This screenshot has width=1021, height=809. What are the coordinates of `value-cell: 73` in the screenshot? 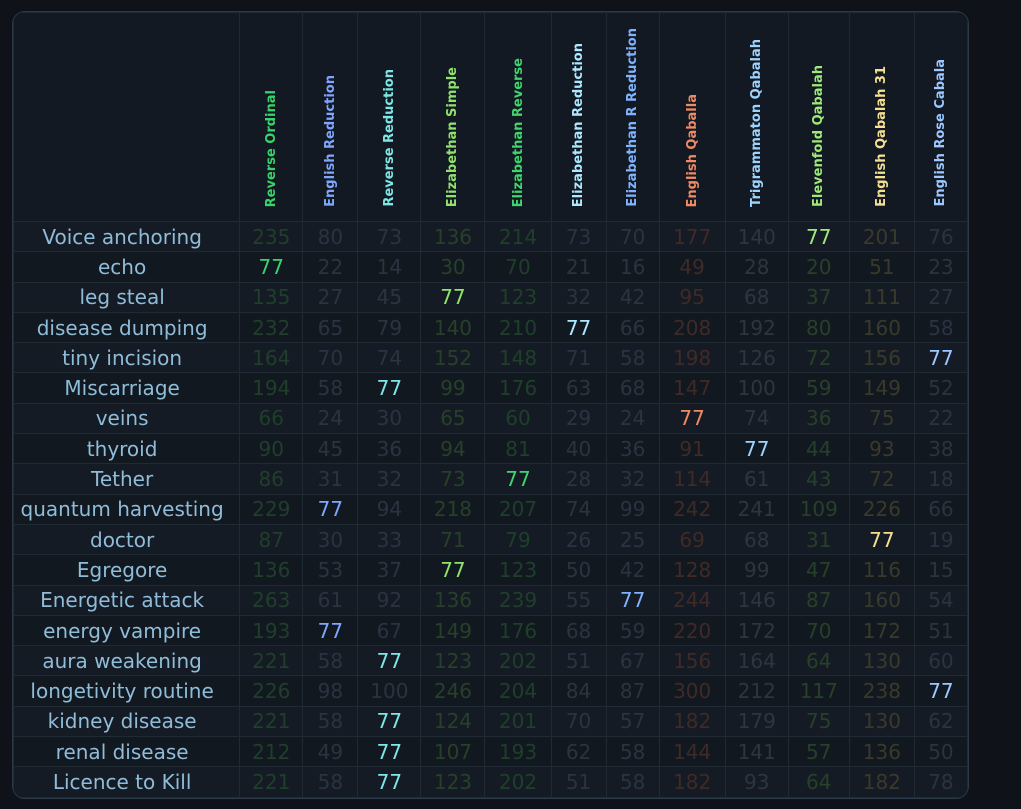 It's located at (453, 479).